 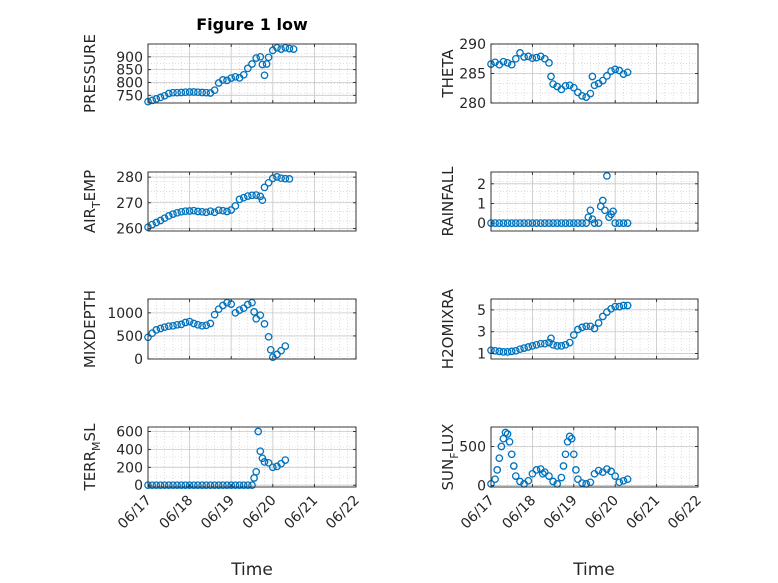 I want to click on y-tick-label: 1, so click(x=481, y=355).